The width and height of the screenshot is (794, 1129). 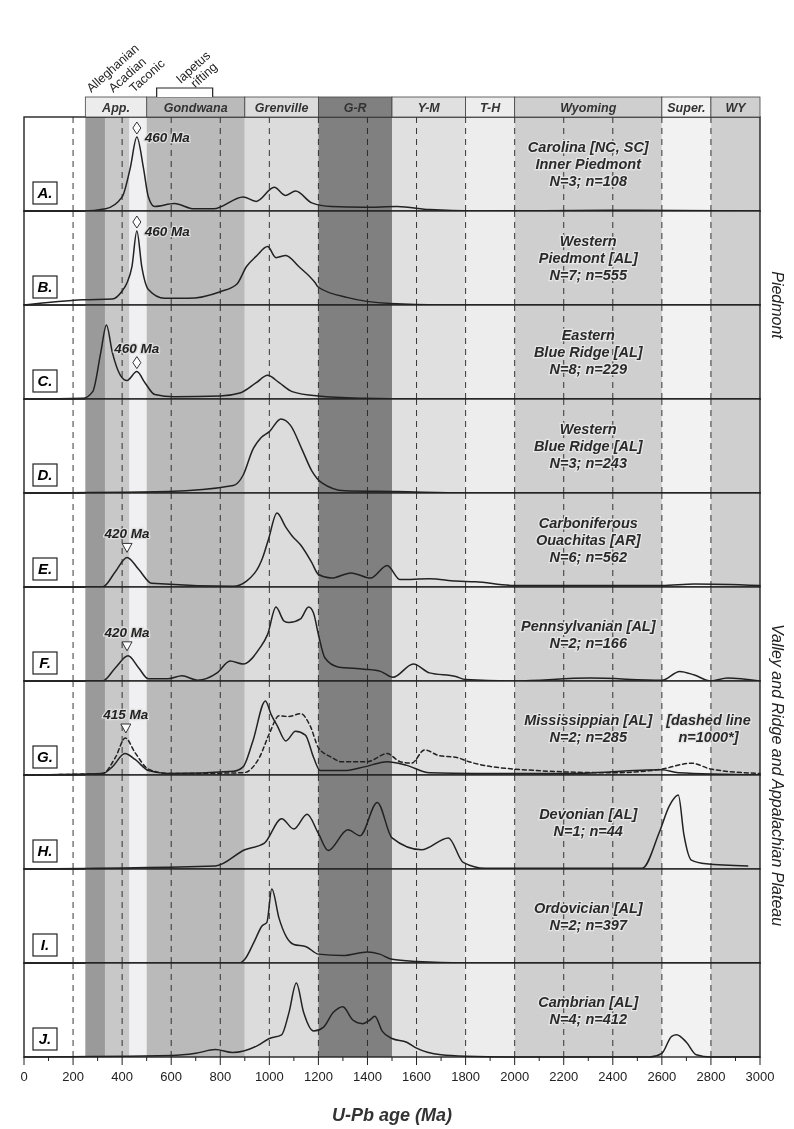 I want to click on annotation: D., so click(x=45, y=474).